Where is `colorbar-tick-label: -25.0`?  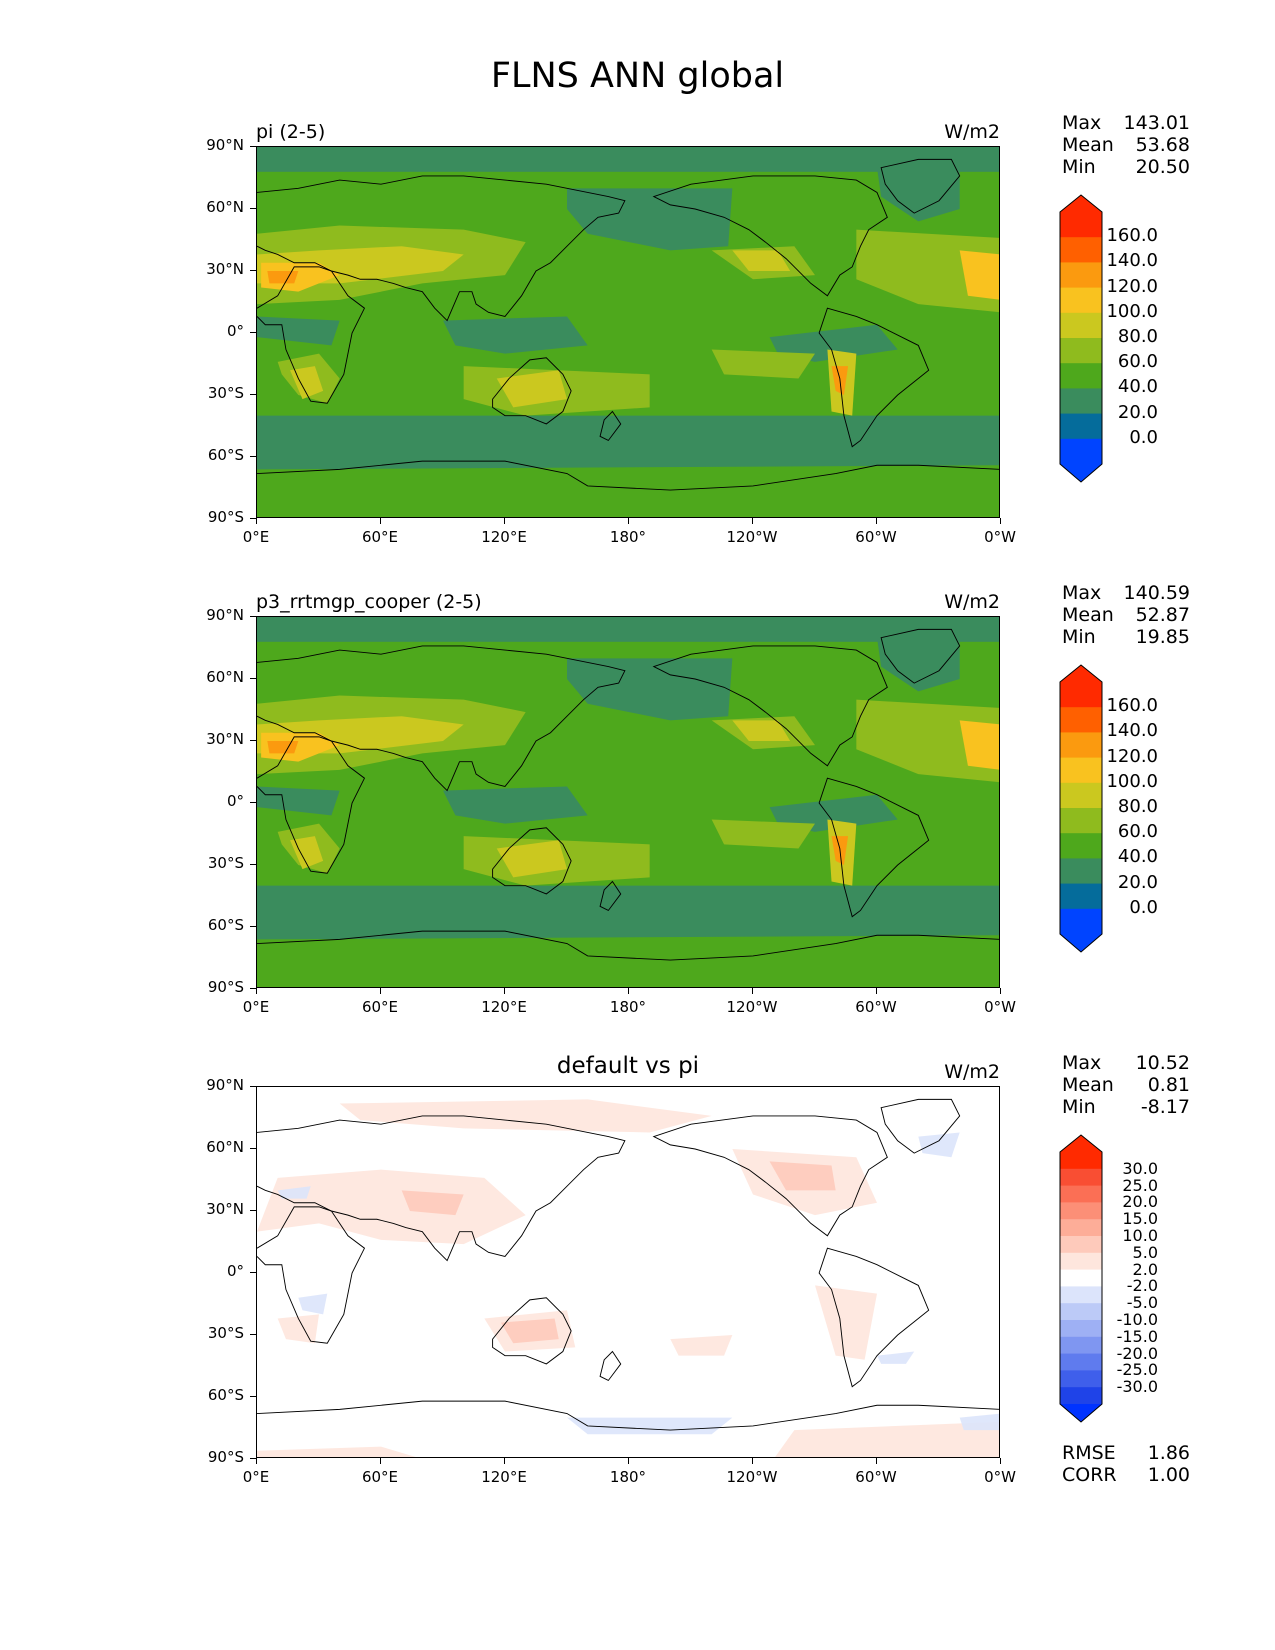
colorbar-tick-label: -25.0 is located at coordinates (1137, 1370).